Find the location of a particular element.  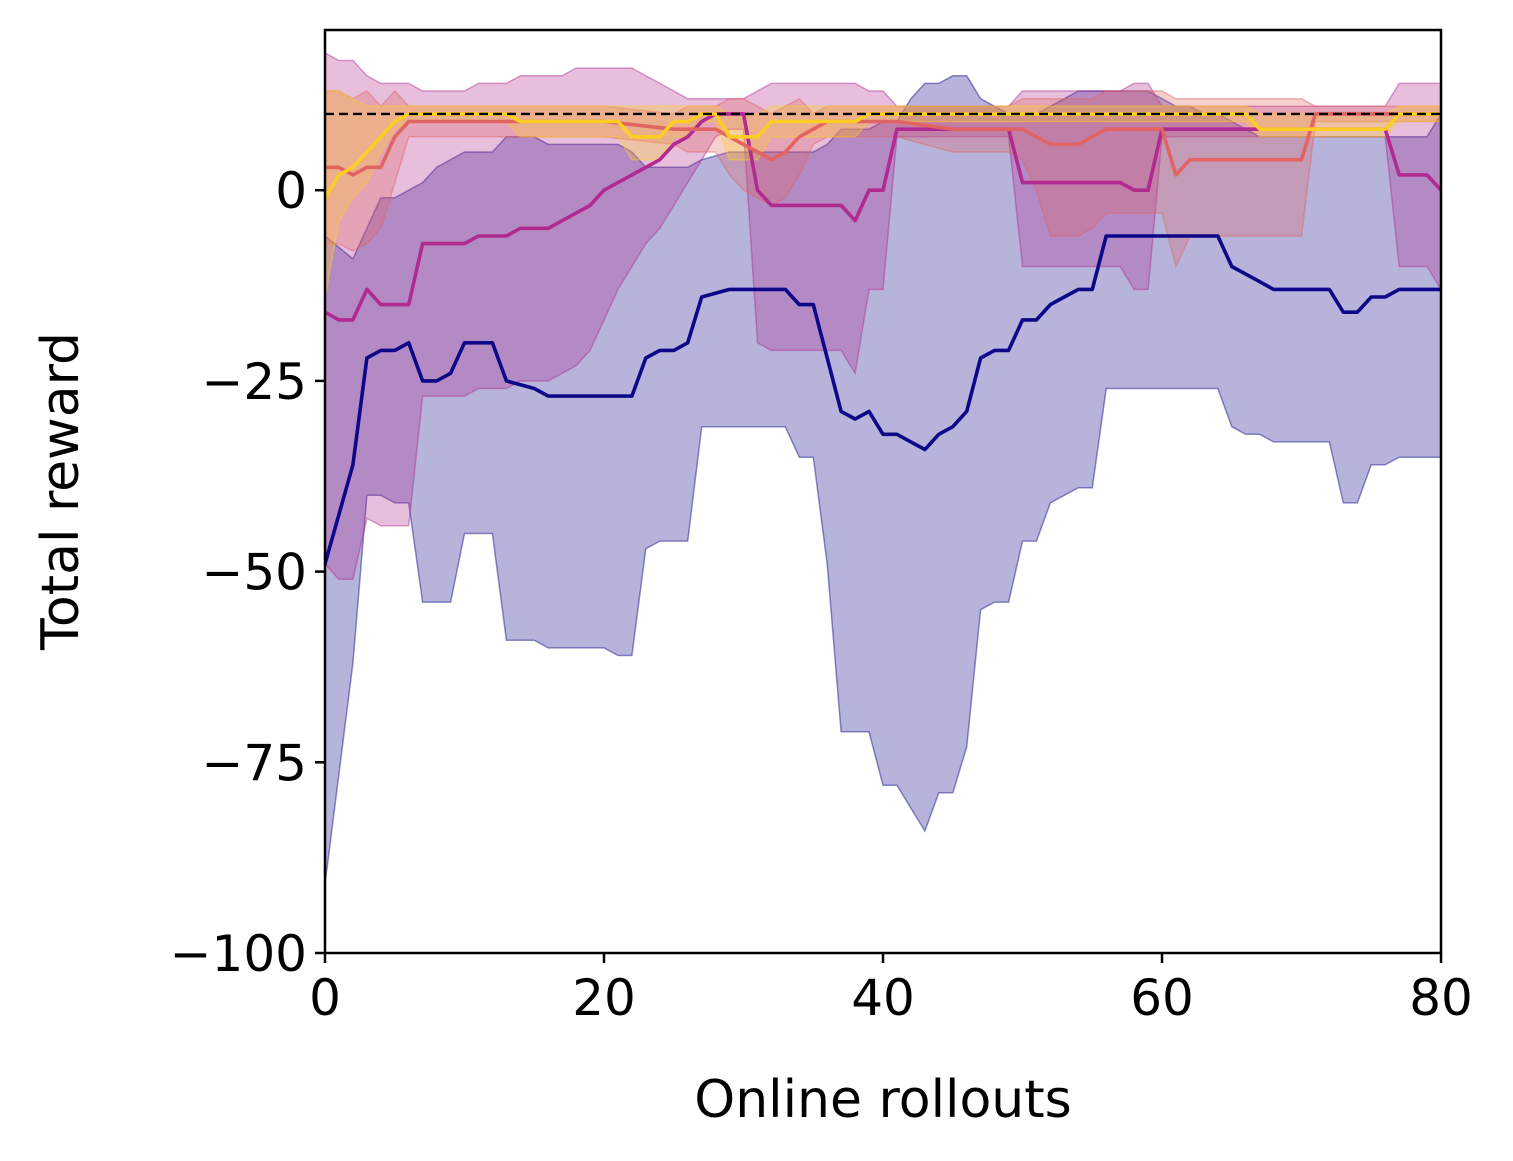

x-tick-label: 40 is located at coordinates (883, 998).